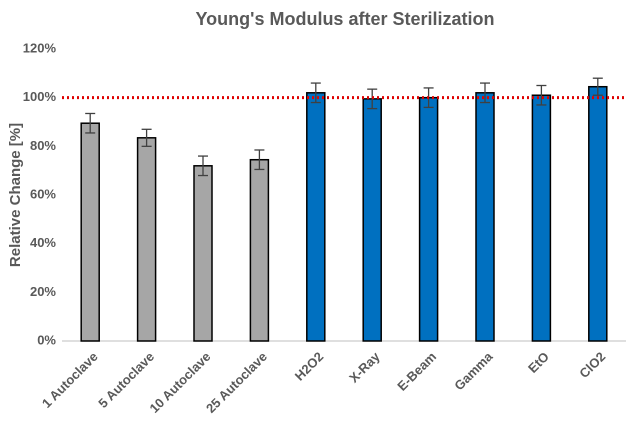 Image resolution: width=629 pixels, height=432 pixels. Describe the element at coordinates (592, 365) in the screenshot. I see `x-tick-label: ClO2` at that location.